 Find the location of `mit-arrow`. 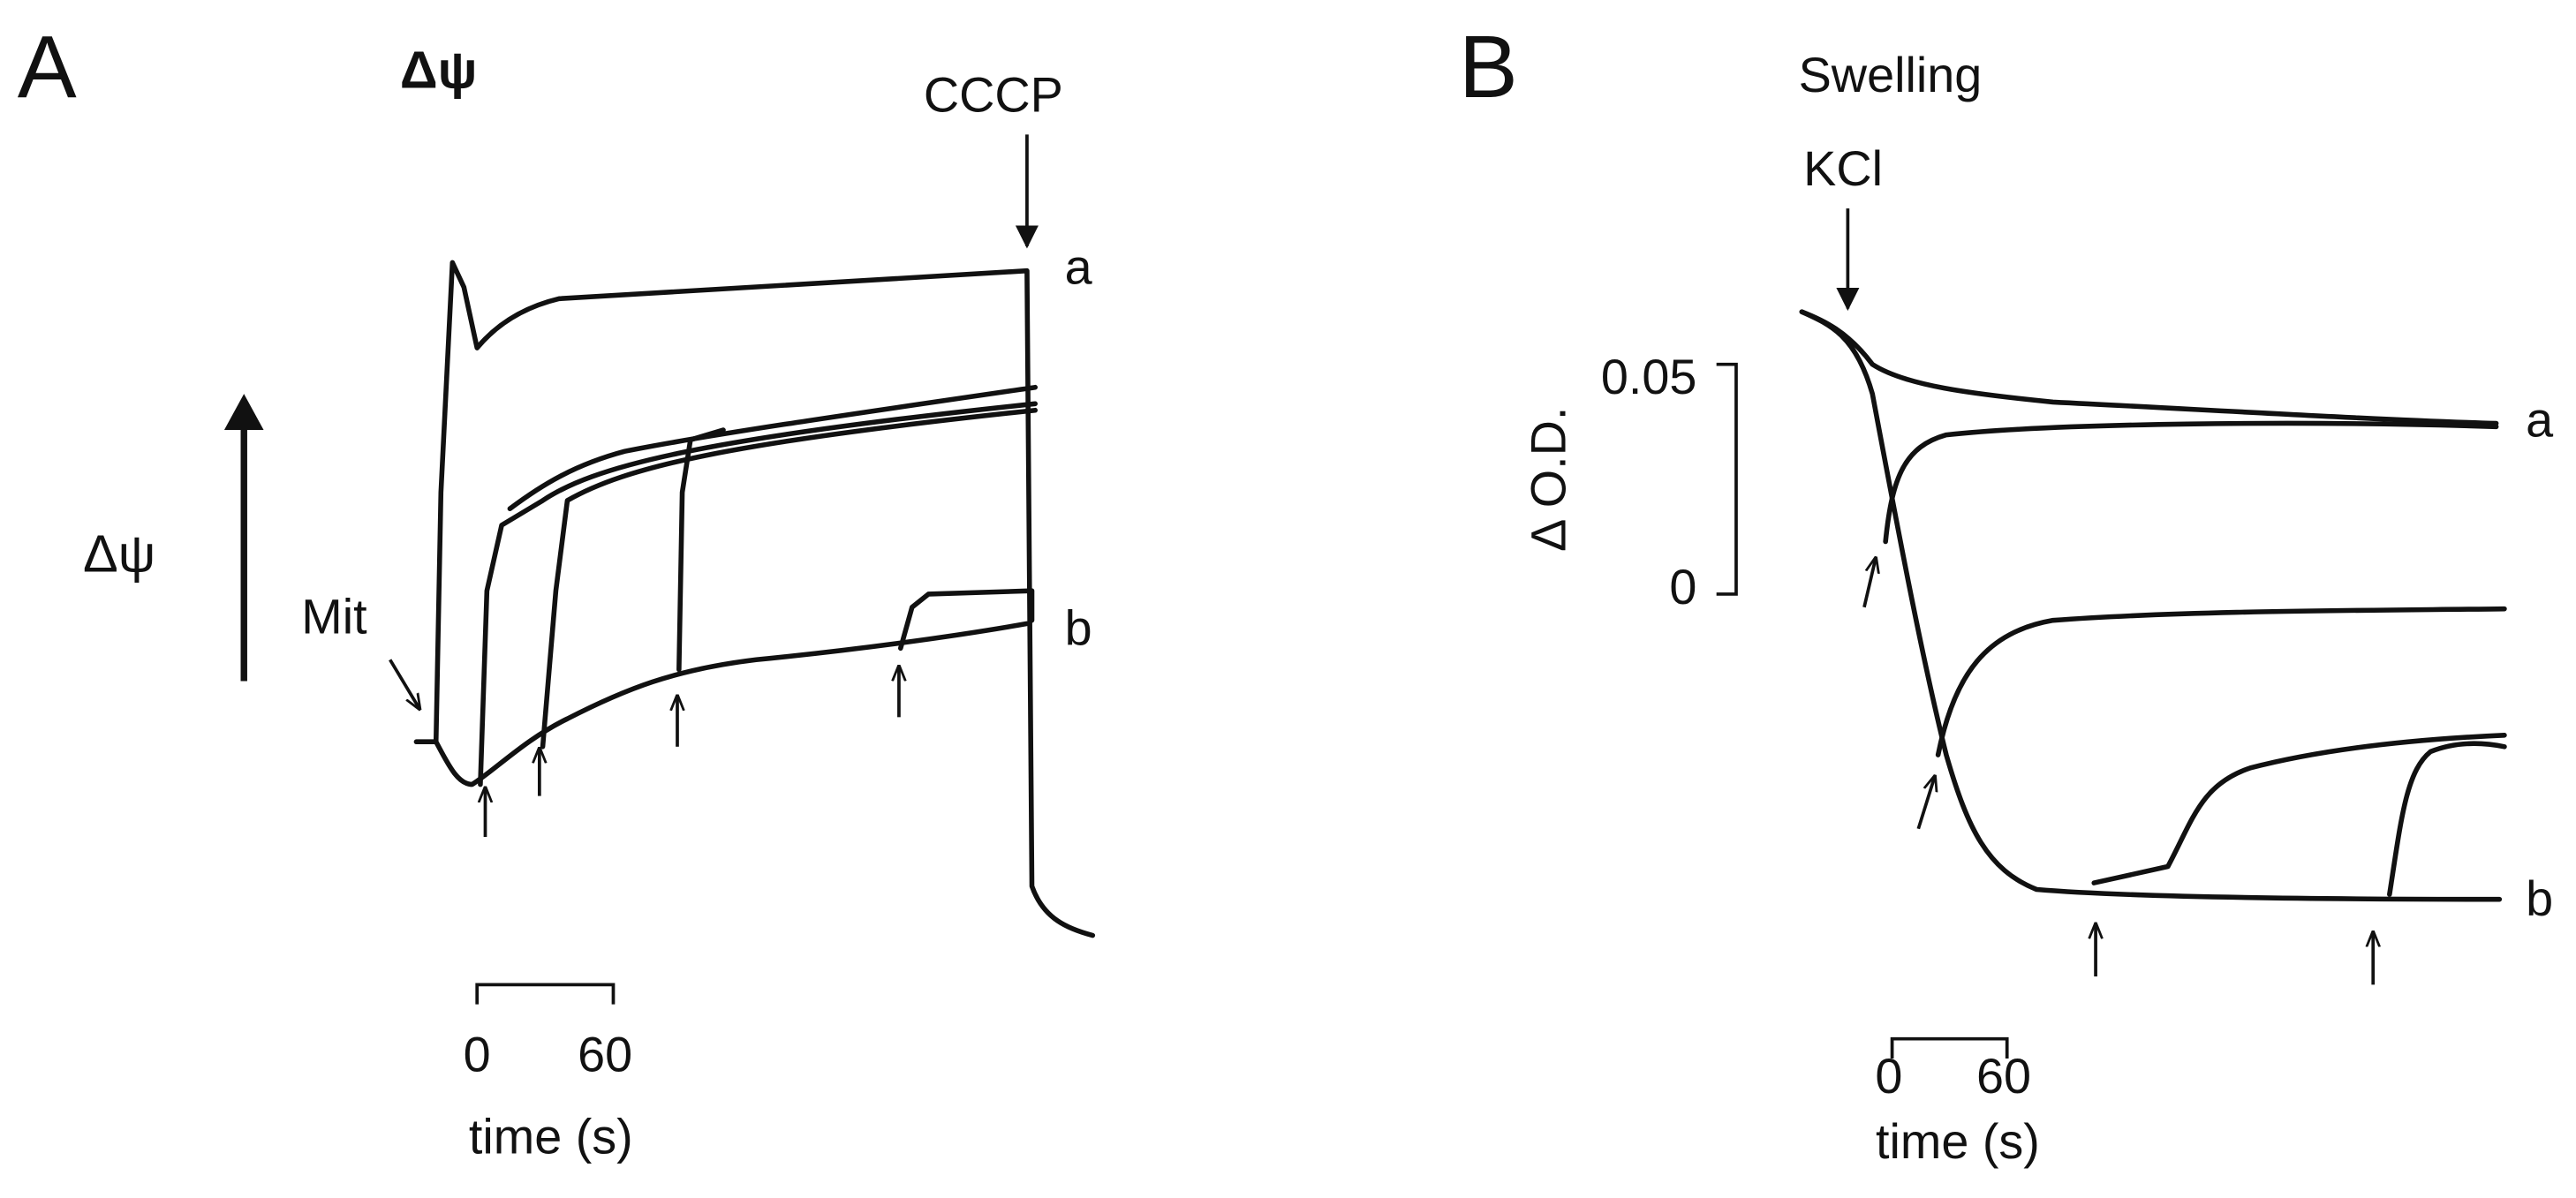

mit-arrow is located at coordinates (404, 684).